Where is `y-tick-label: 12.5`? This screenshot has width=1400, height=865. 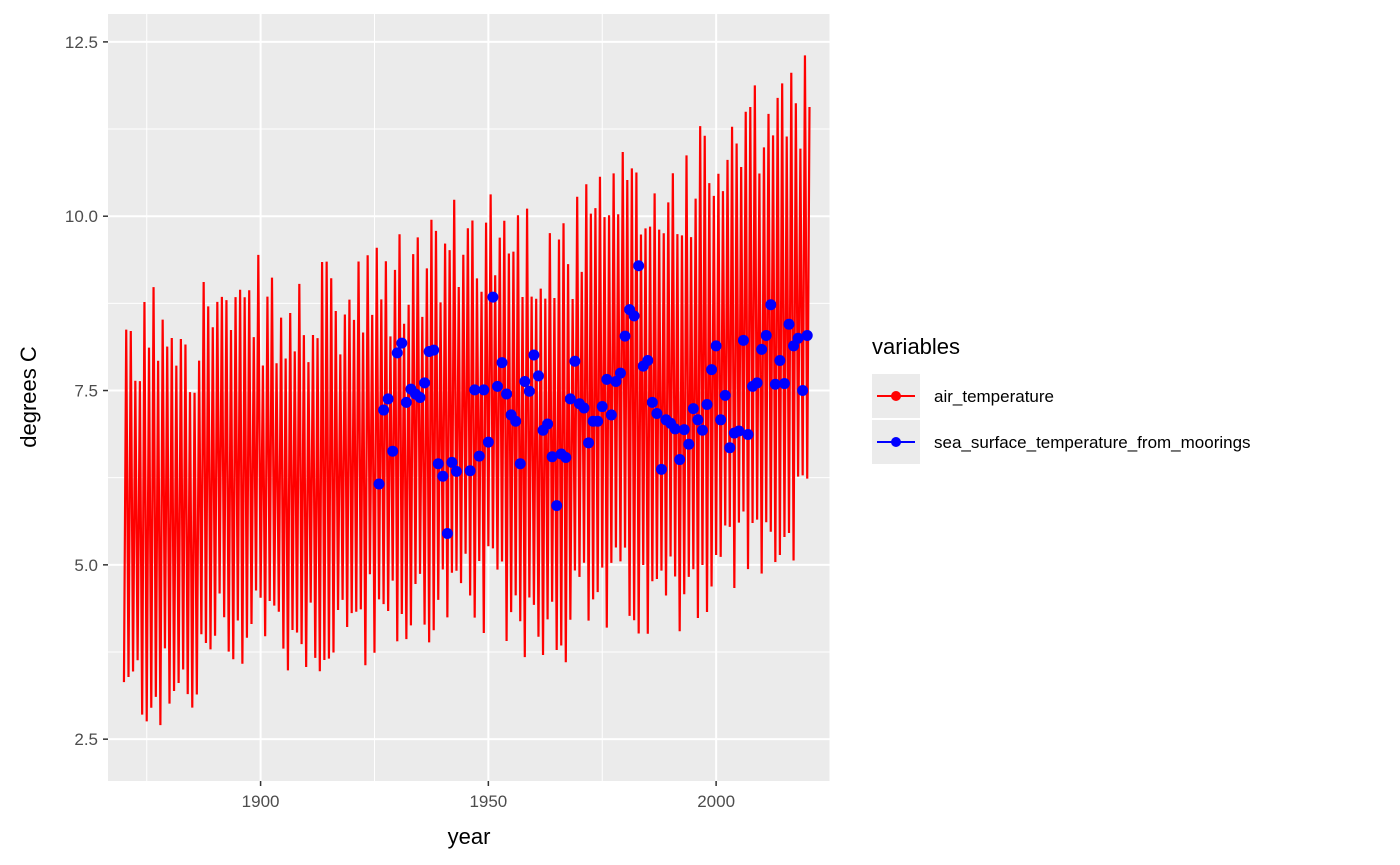
y-tick-label: 12.5 is located at coordinates (81, 42).